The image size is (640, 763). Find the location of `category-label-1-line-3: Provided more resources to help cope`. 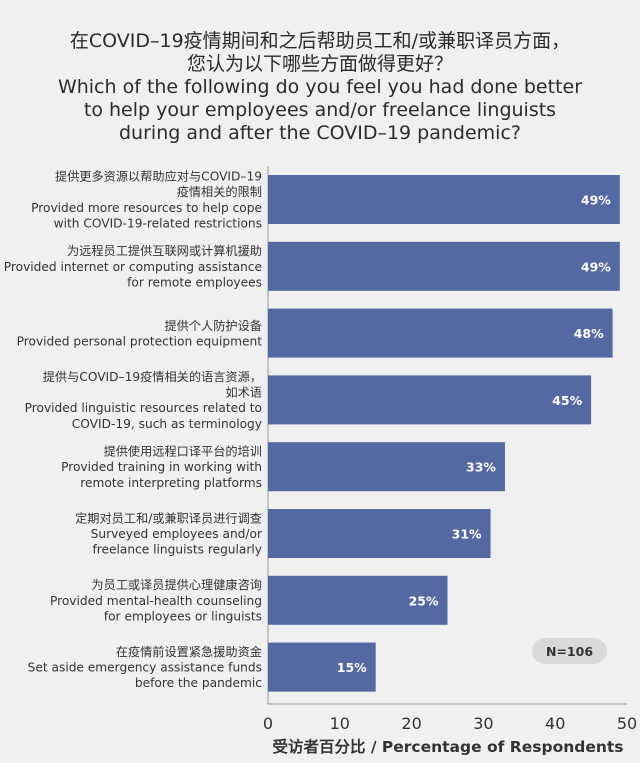

category-label-1-line-3: Provided more resources to help cope is located at coordinates (146, 208).